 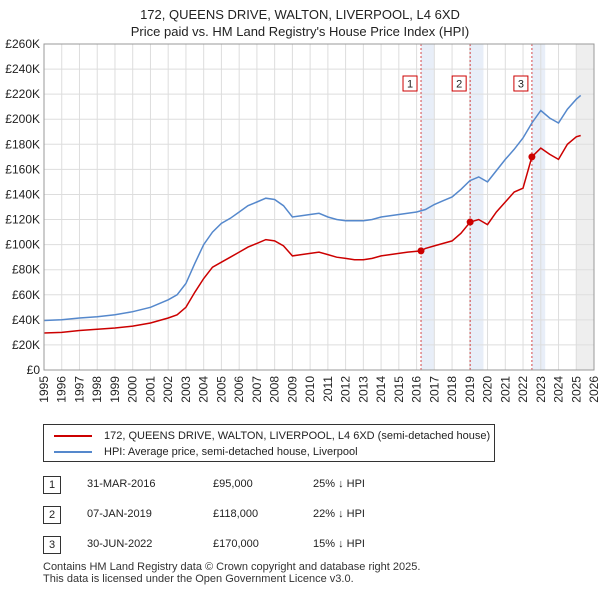 I want to click on x-tick-label: 1997, so click(x=79, y=389).